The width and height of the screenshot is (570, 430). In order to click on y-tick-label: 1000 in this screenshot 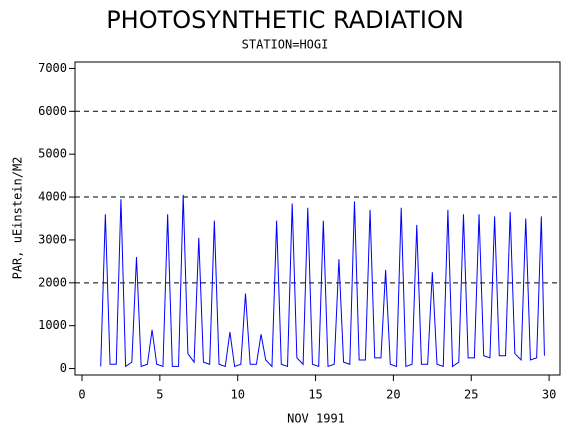, I will do `click(52, 325)`.